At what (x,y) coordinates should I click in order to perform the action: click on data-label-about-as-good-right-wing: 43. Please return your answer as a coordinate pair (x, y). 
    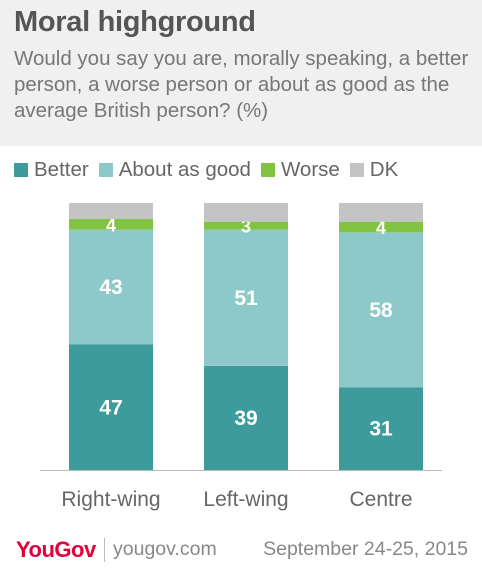
    Looking at the image, I should click on (110, 287).